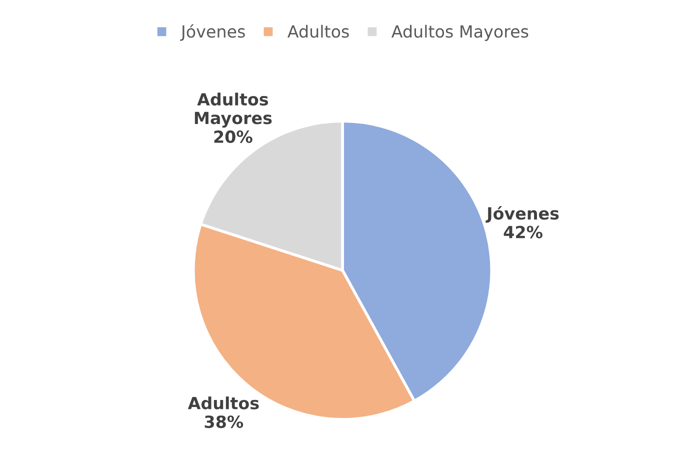  I want to click on legend-label: Jóvenes, so click(212, 32).